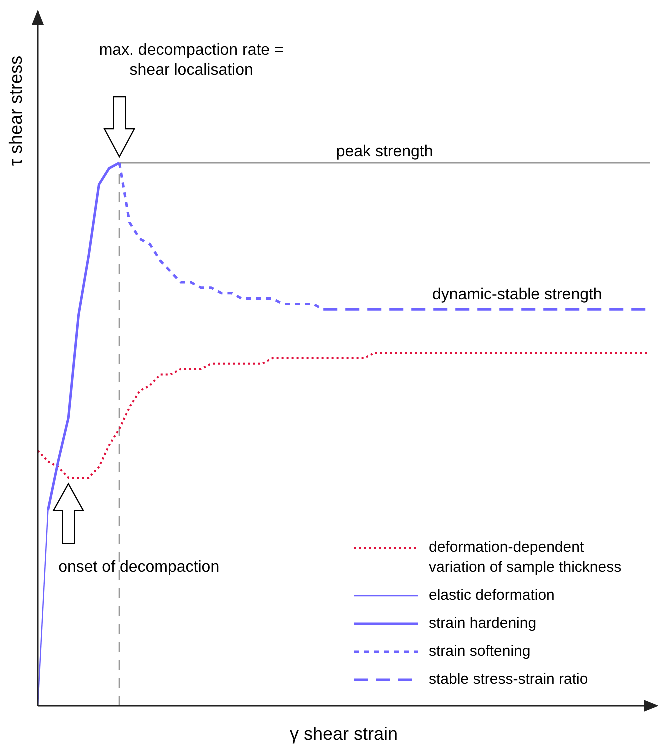  What do you see at coordinates (483, 624) in the screenshot?
I see `legend-label: strain hardening` at bounding box center [483, 624].